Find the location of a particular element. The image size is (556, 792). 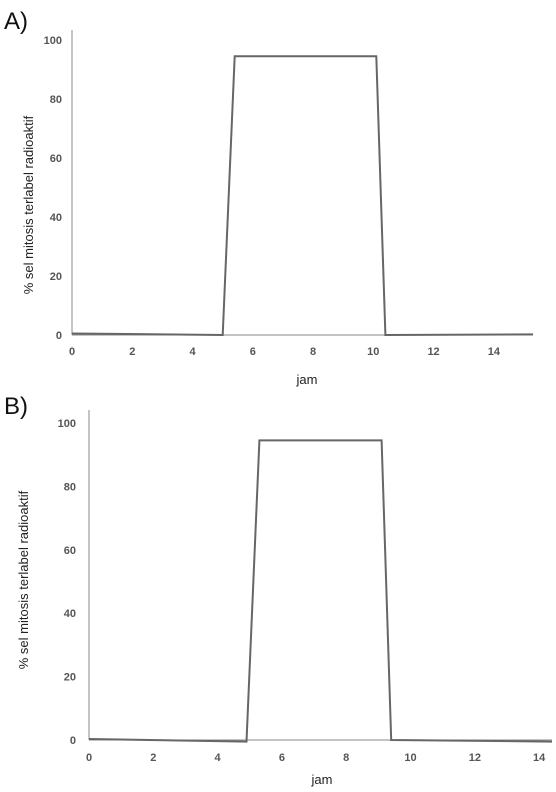

x-tick-label-a: 4 is located at coordinates (192, 352).